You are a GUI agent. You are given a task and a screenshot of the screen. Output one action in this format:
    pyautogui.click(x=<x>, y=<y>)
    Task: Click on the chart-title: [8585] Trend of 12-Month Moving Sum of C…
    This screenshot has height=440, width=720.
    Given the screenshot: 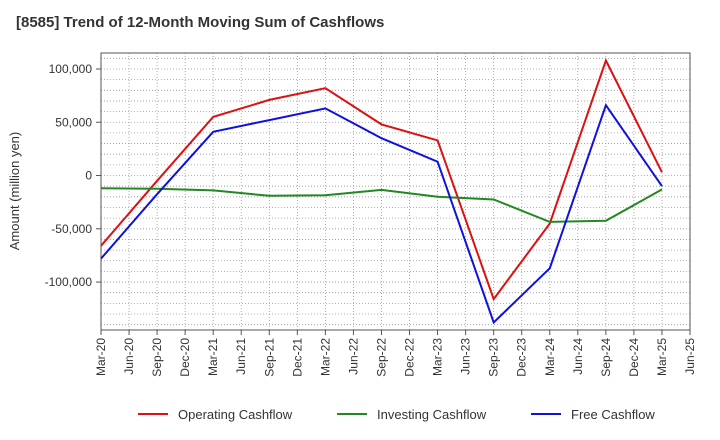 What is the action you would take?
    pyautogui.click(x=200, y=22)
    